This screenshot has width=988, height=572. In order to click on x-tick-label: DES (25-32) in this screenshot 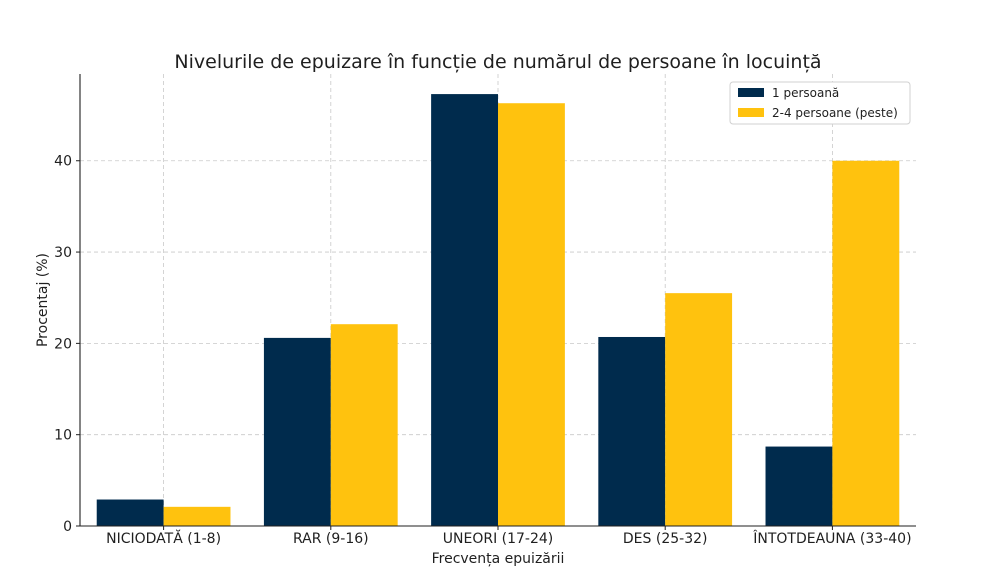, I will do `click(665, 539)`.